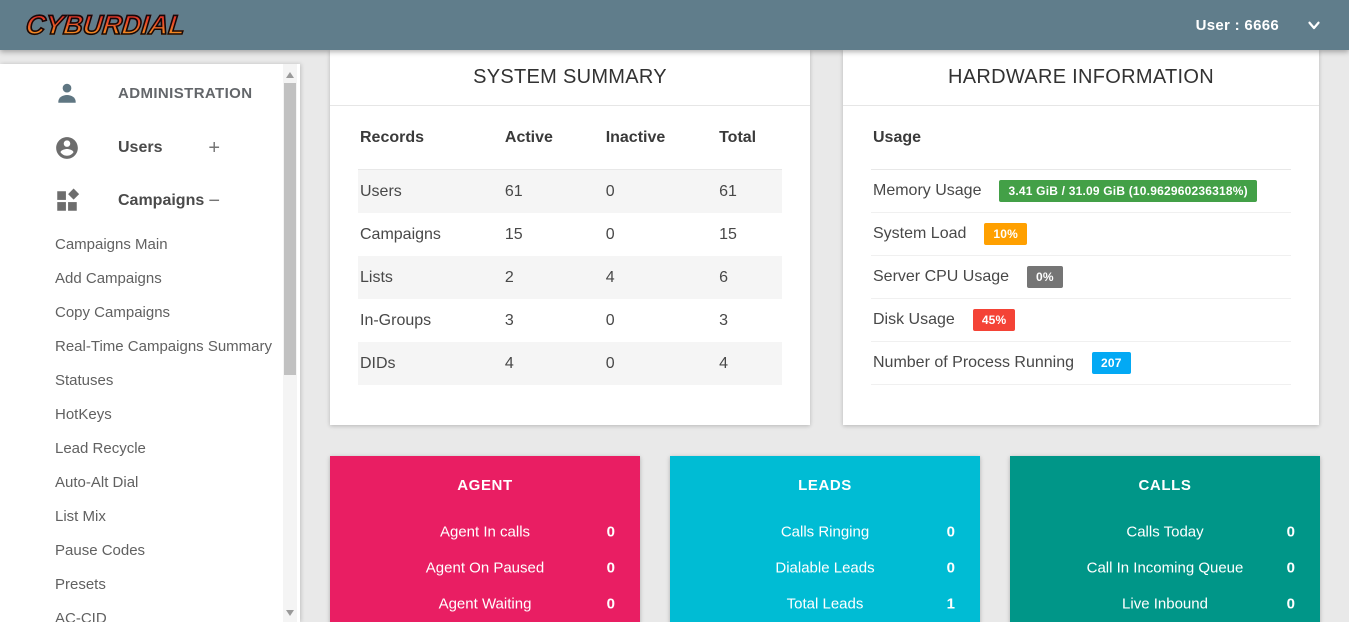  Describe the element at coordinates (1314, 25) in the screenshot. I see `chevron-down-icon` at that location.